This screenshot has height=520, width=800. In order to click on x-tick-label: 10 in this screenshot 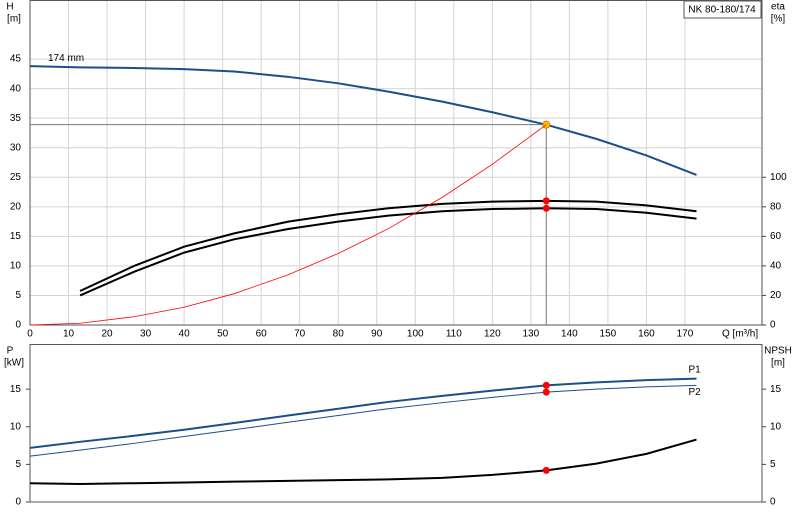, I will do `click(69, 334)`.